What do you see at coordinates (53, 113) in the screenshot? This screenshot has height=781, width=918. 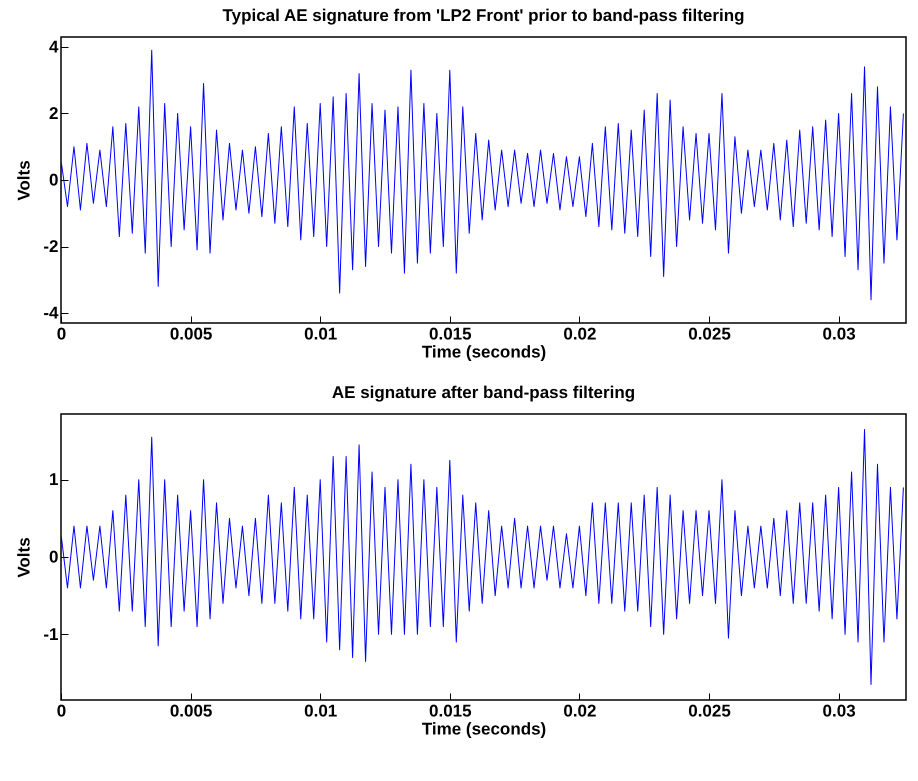 I see `y-tick-label: 2` at bounding box center [53, 113].